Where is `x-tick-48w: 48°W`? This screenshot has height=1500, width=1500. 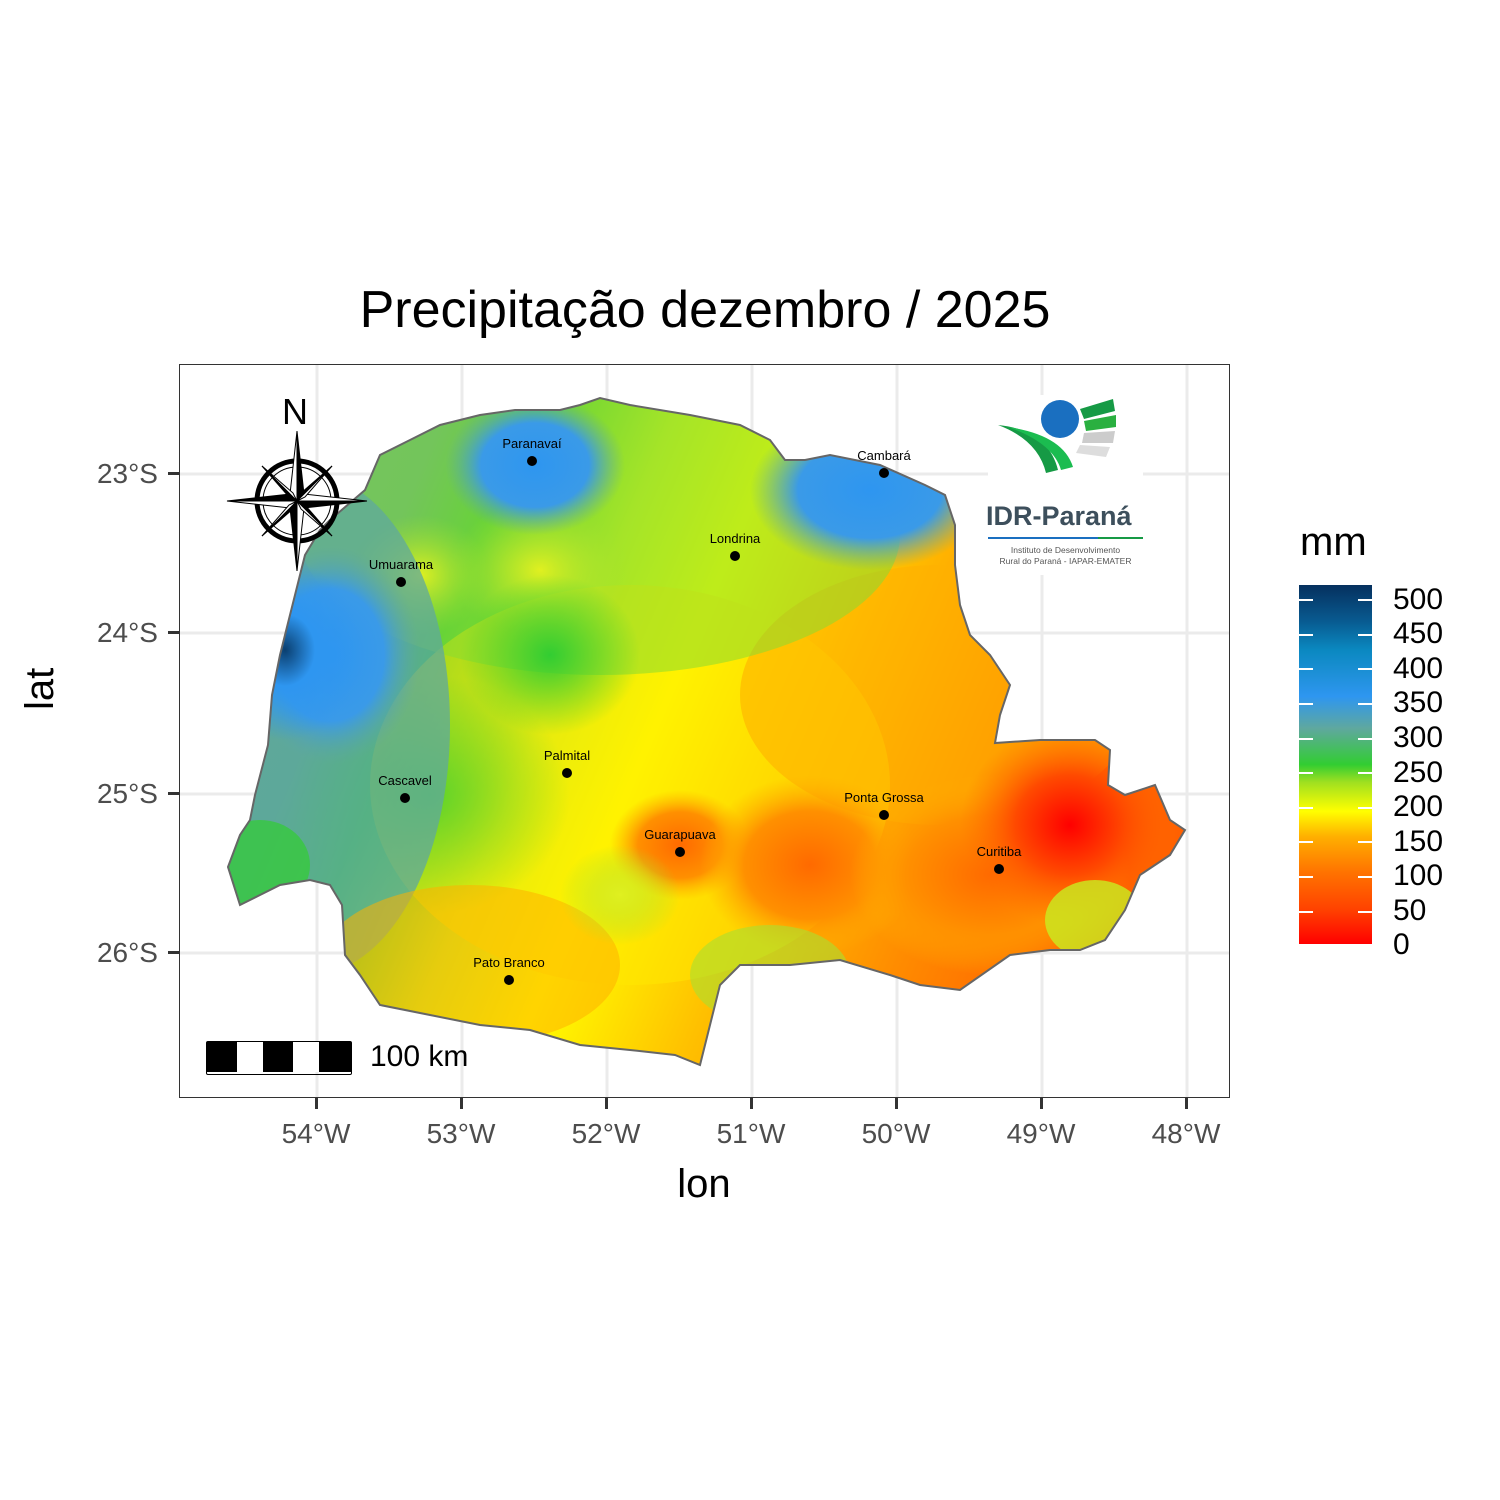
x-tick-48w: 48°W is located at coordinates (1186, 1133).